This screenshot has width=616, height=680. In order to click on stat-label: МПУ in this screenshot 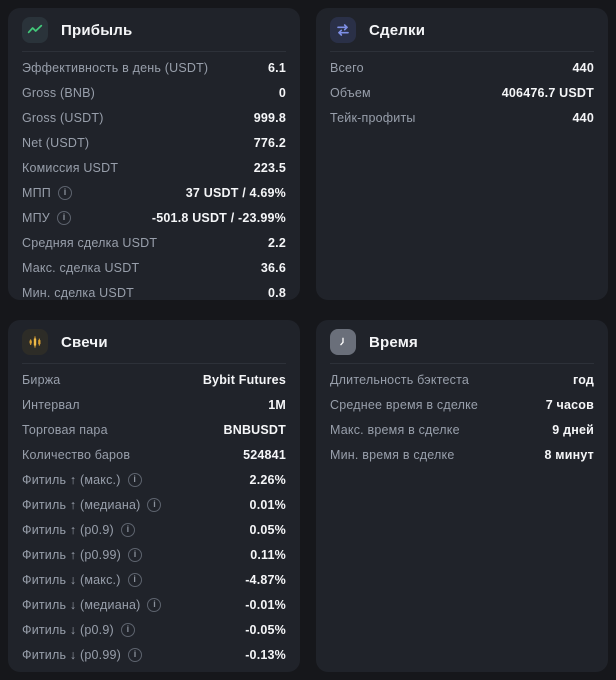, I will do `click(36, 217)`.